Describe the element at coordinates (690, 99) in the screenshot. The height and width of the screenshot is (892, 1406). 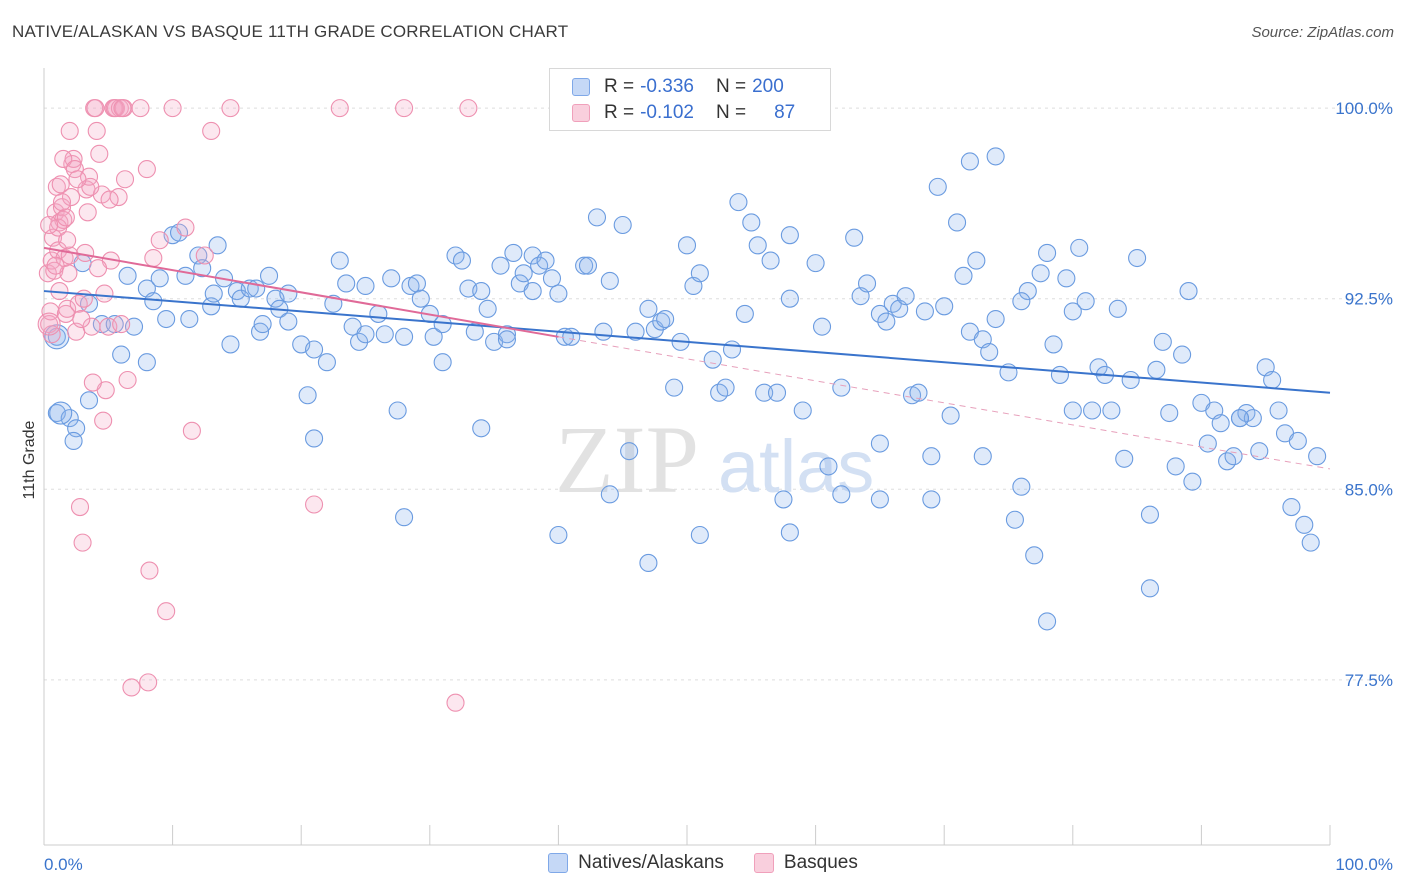
I see `stats-legend: R = -0.336 N = 200 R = -0.102 N = 87` at that location.